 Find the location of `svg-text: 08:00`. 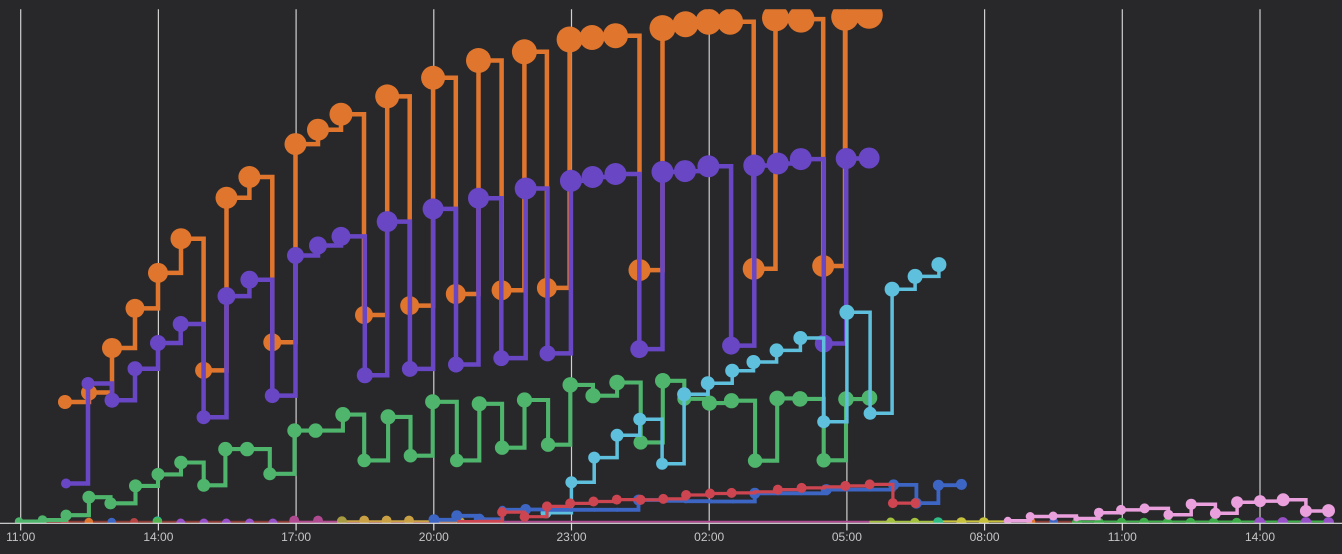

svg-text: 08:00 is located at coordinates (985, 537).